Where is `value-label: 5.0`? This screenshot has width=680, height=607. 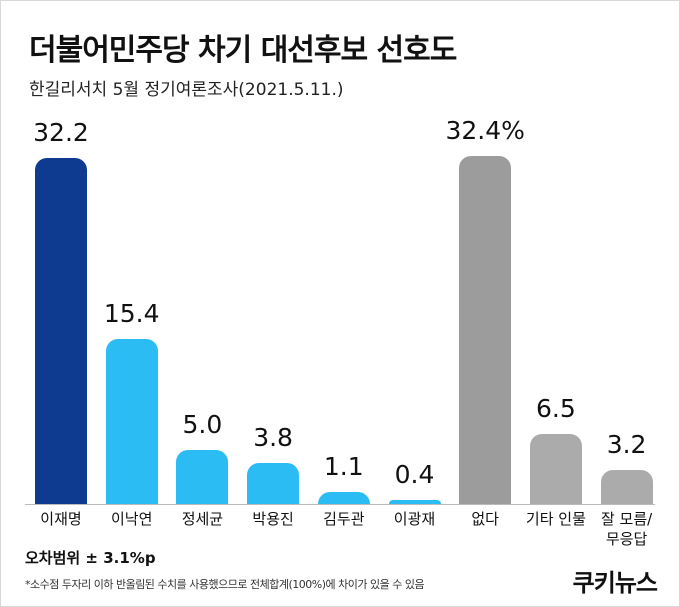
value-label: 5.0 is located at coordinates (202, 425).